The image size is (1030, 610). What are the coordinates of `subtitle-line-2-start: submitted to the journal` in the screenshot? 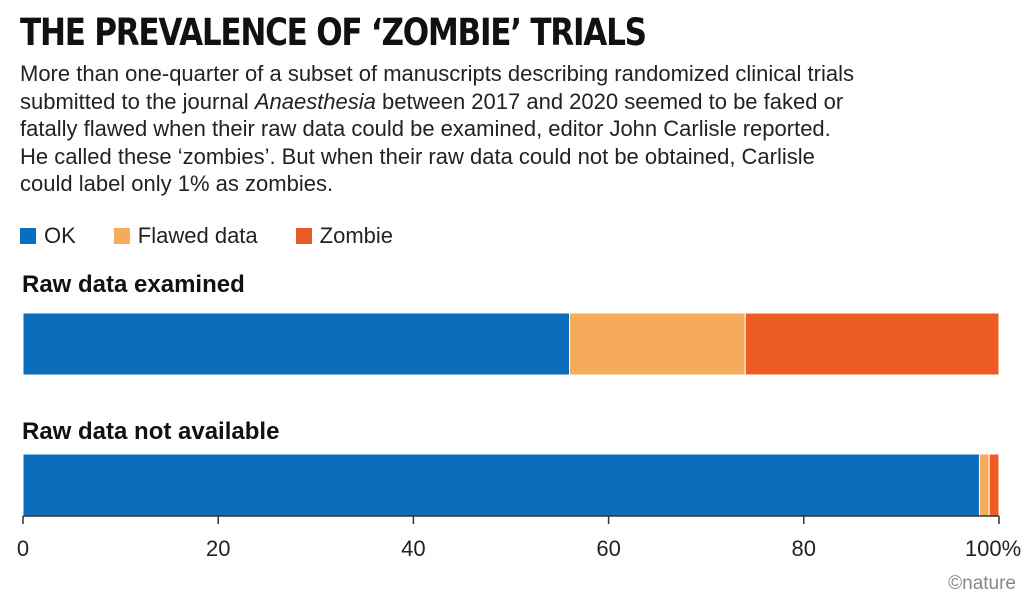 It's located at (137, 101).